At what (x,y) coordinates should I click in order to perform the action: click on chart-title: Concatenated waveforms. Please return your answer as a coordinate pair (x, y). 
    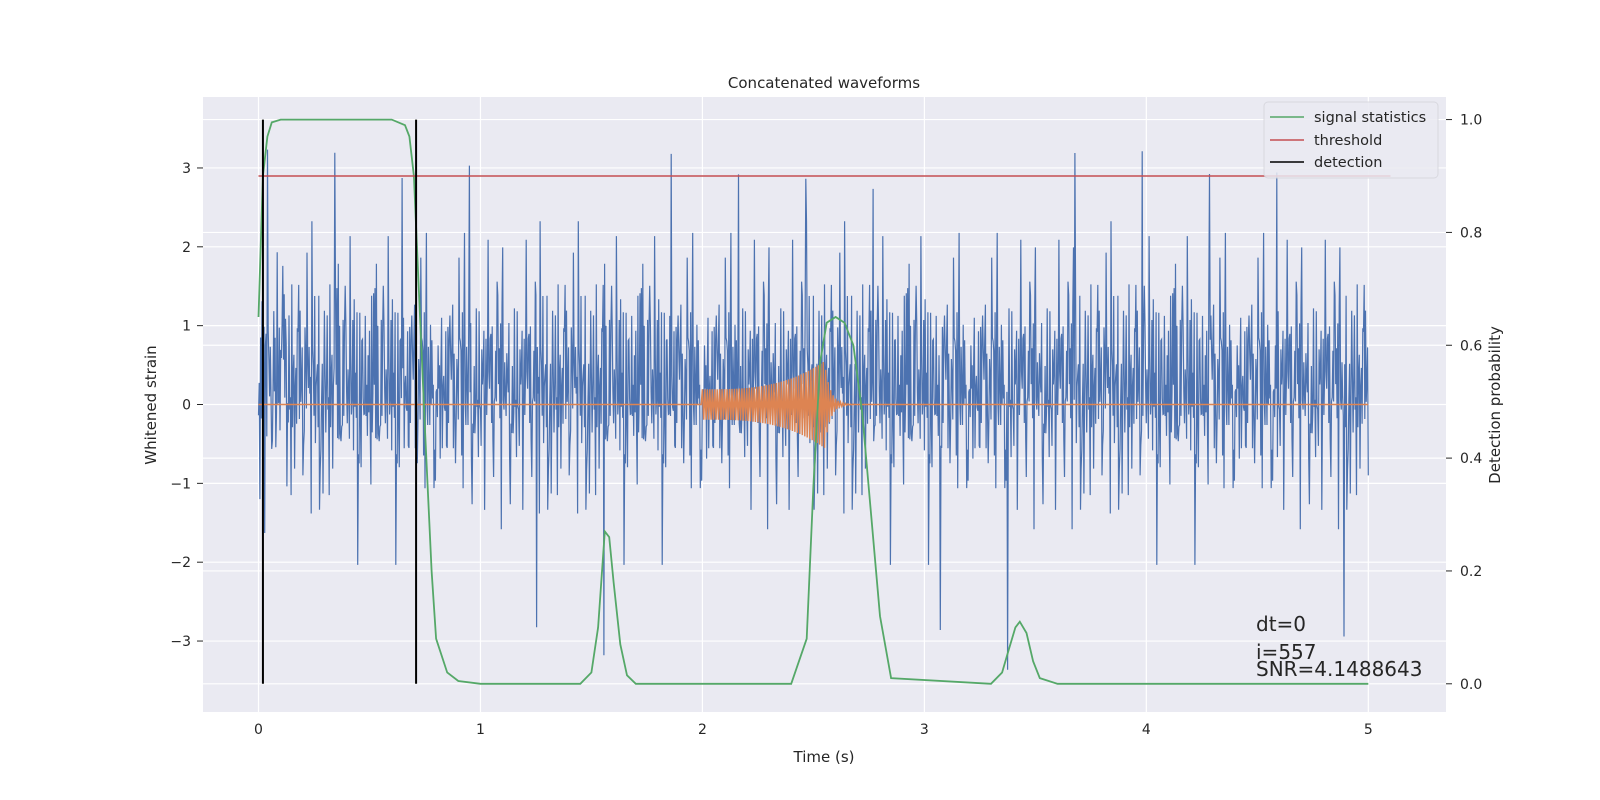
    Looking at the image, I should click on (824, 83).